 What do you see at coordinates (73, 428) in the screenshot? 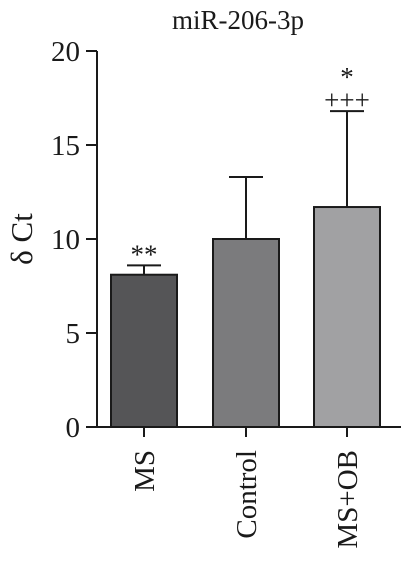
I see `y-tick-label: 0` at bounding box center [73, 428].